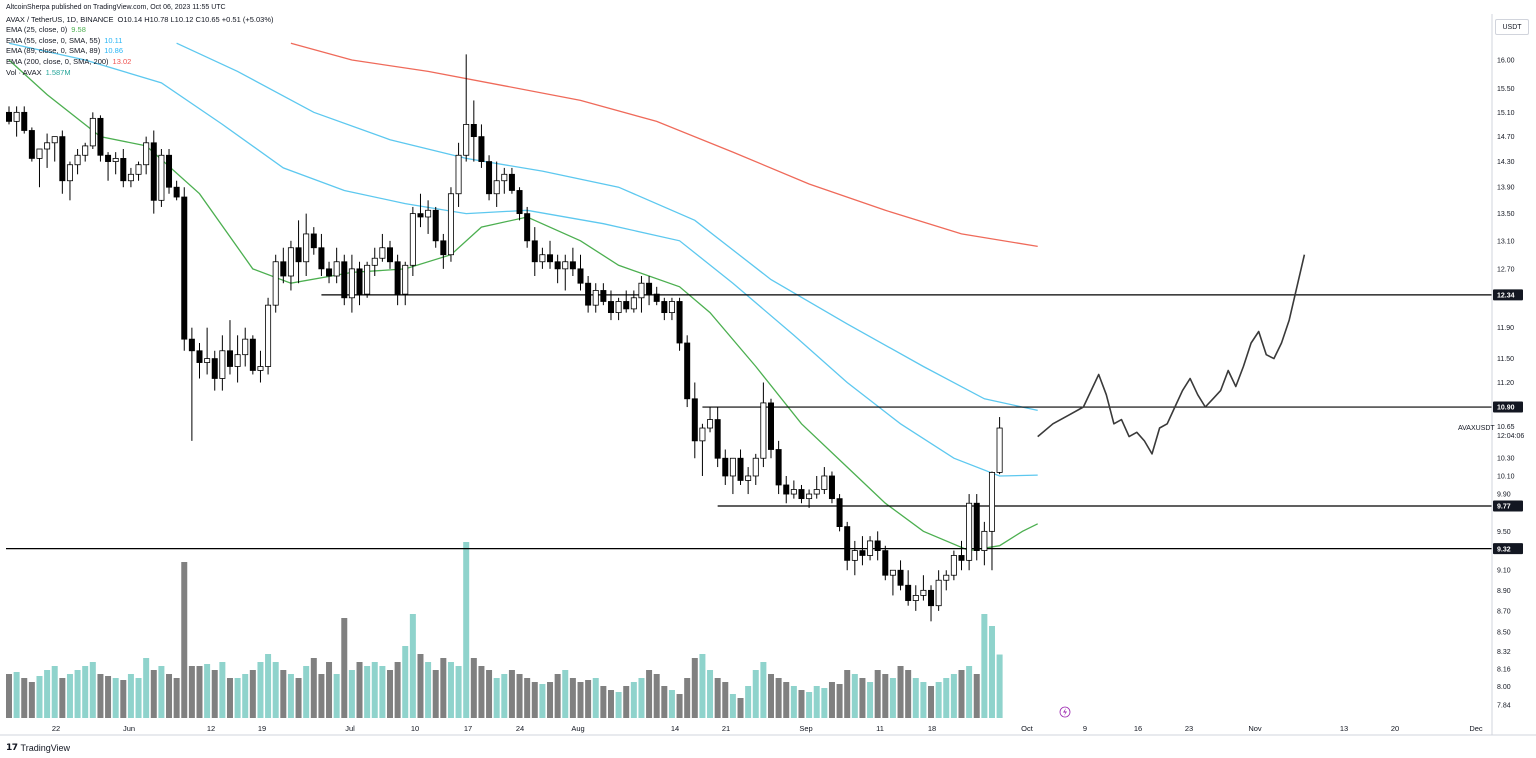 This screenshot has width=1536, height=758. I want to click on price-tick-label: 15.50, so click(1506, 89).